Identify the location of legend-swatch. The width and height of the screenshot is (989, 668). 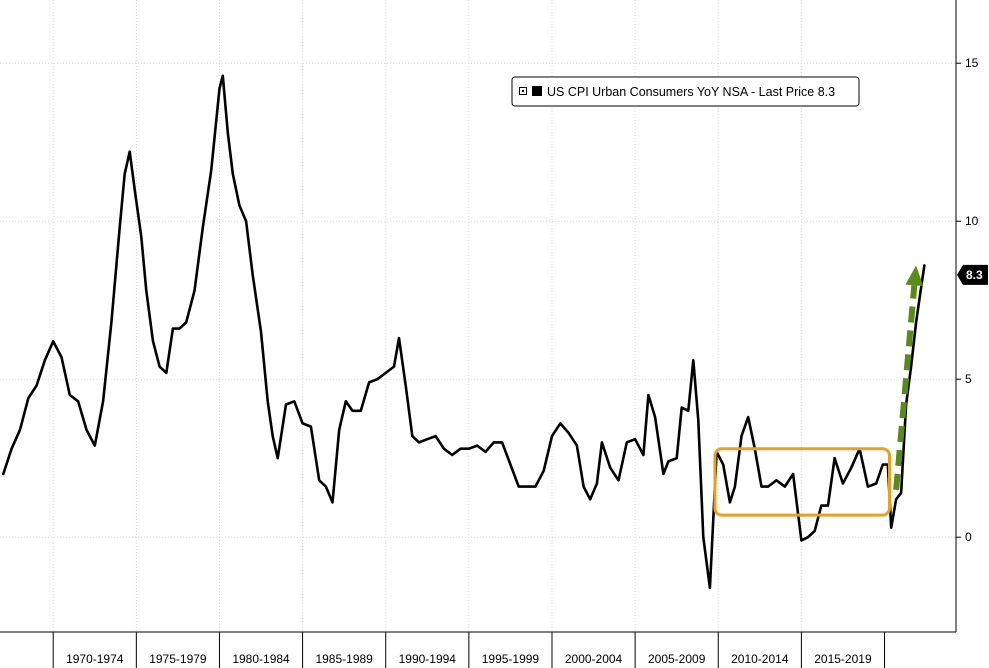
(537, 91).